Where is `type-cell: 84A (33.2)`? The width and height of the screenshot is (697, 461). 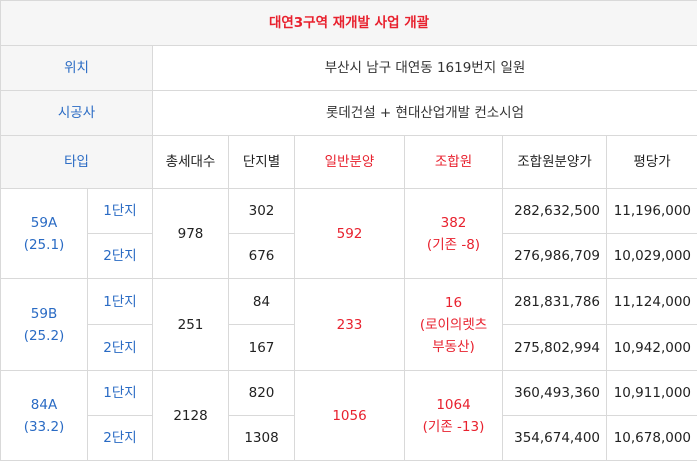
type-cell: 84A (33.2) is located at coordinates (44, 415).